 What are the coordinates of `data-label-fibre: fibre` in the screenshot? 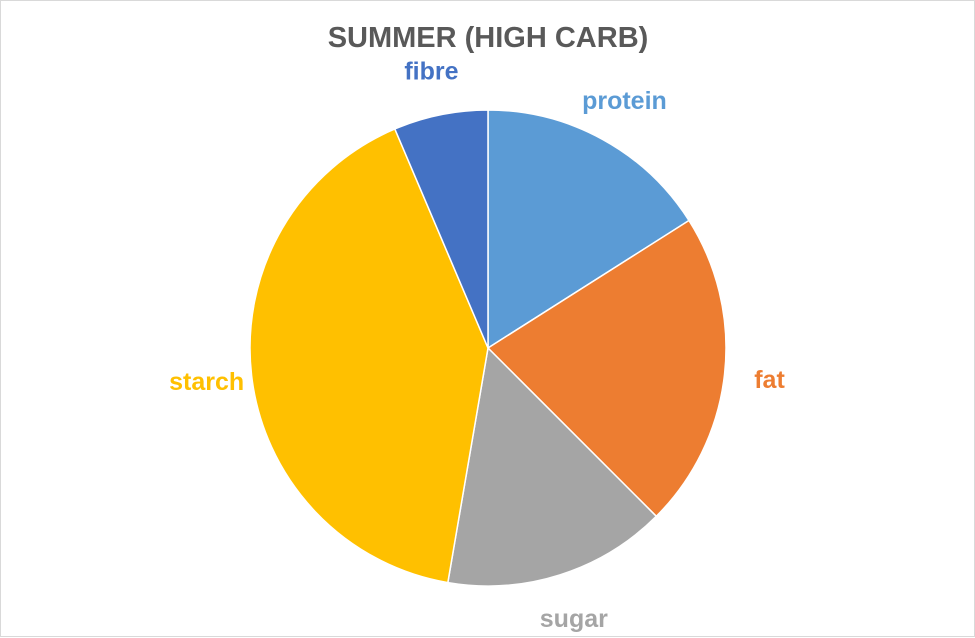 It's located at (431, 71).